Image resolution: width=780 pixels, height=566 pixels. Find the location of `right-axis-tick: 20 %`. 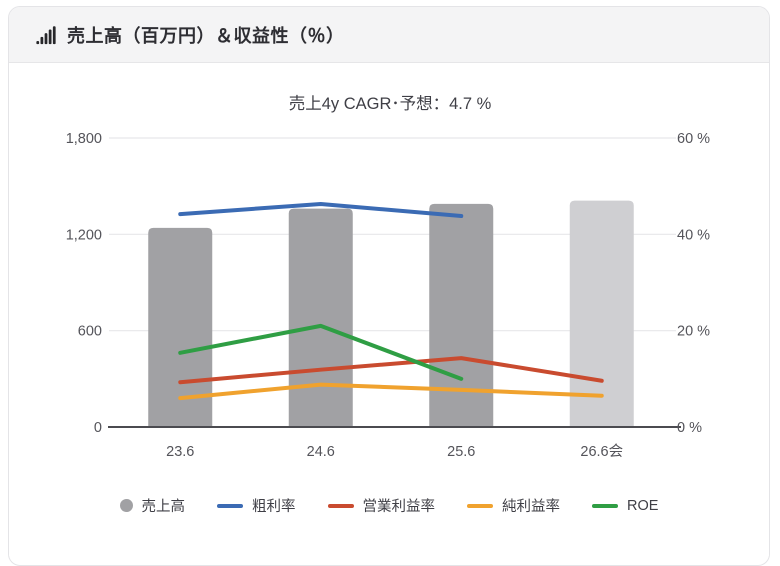

right-axis-tick: 20 % is located at coordinates (693, 332).